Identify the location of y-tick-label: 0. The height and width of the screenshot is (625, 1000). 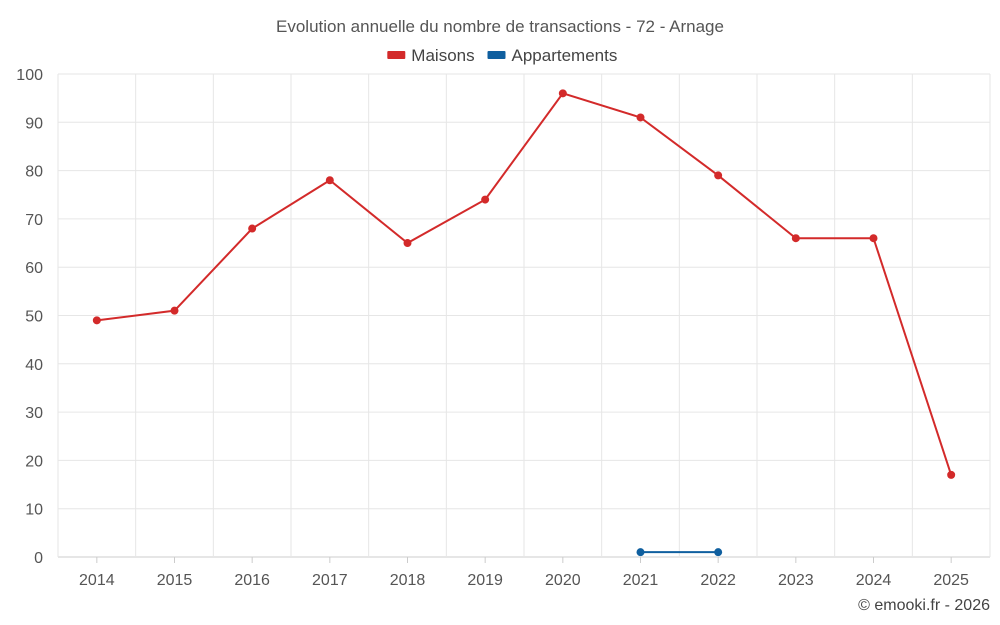
(38, 558).